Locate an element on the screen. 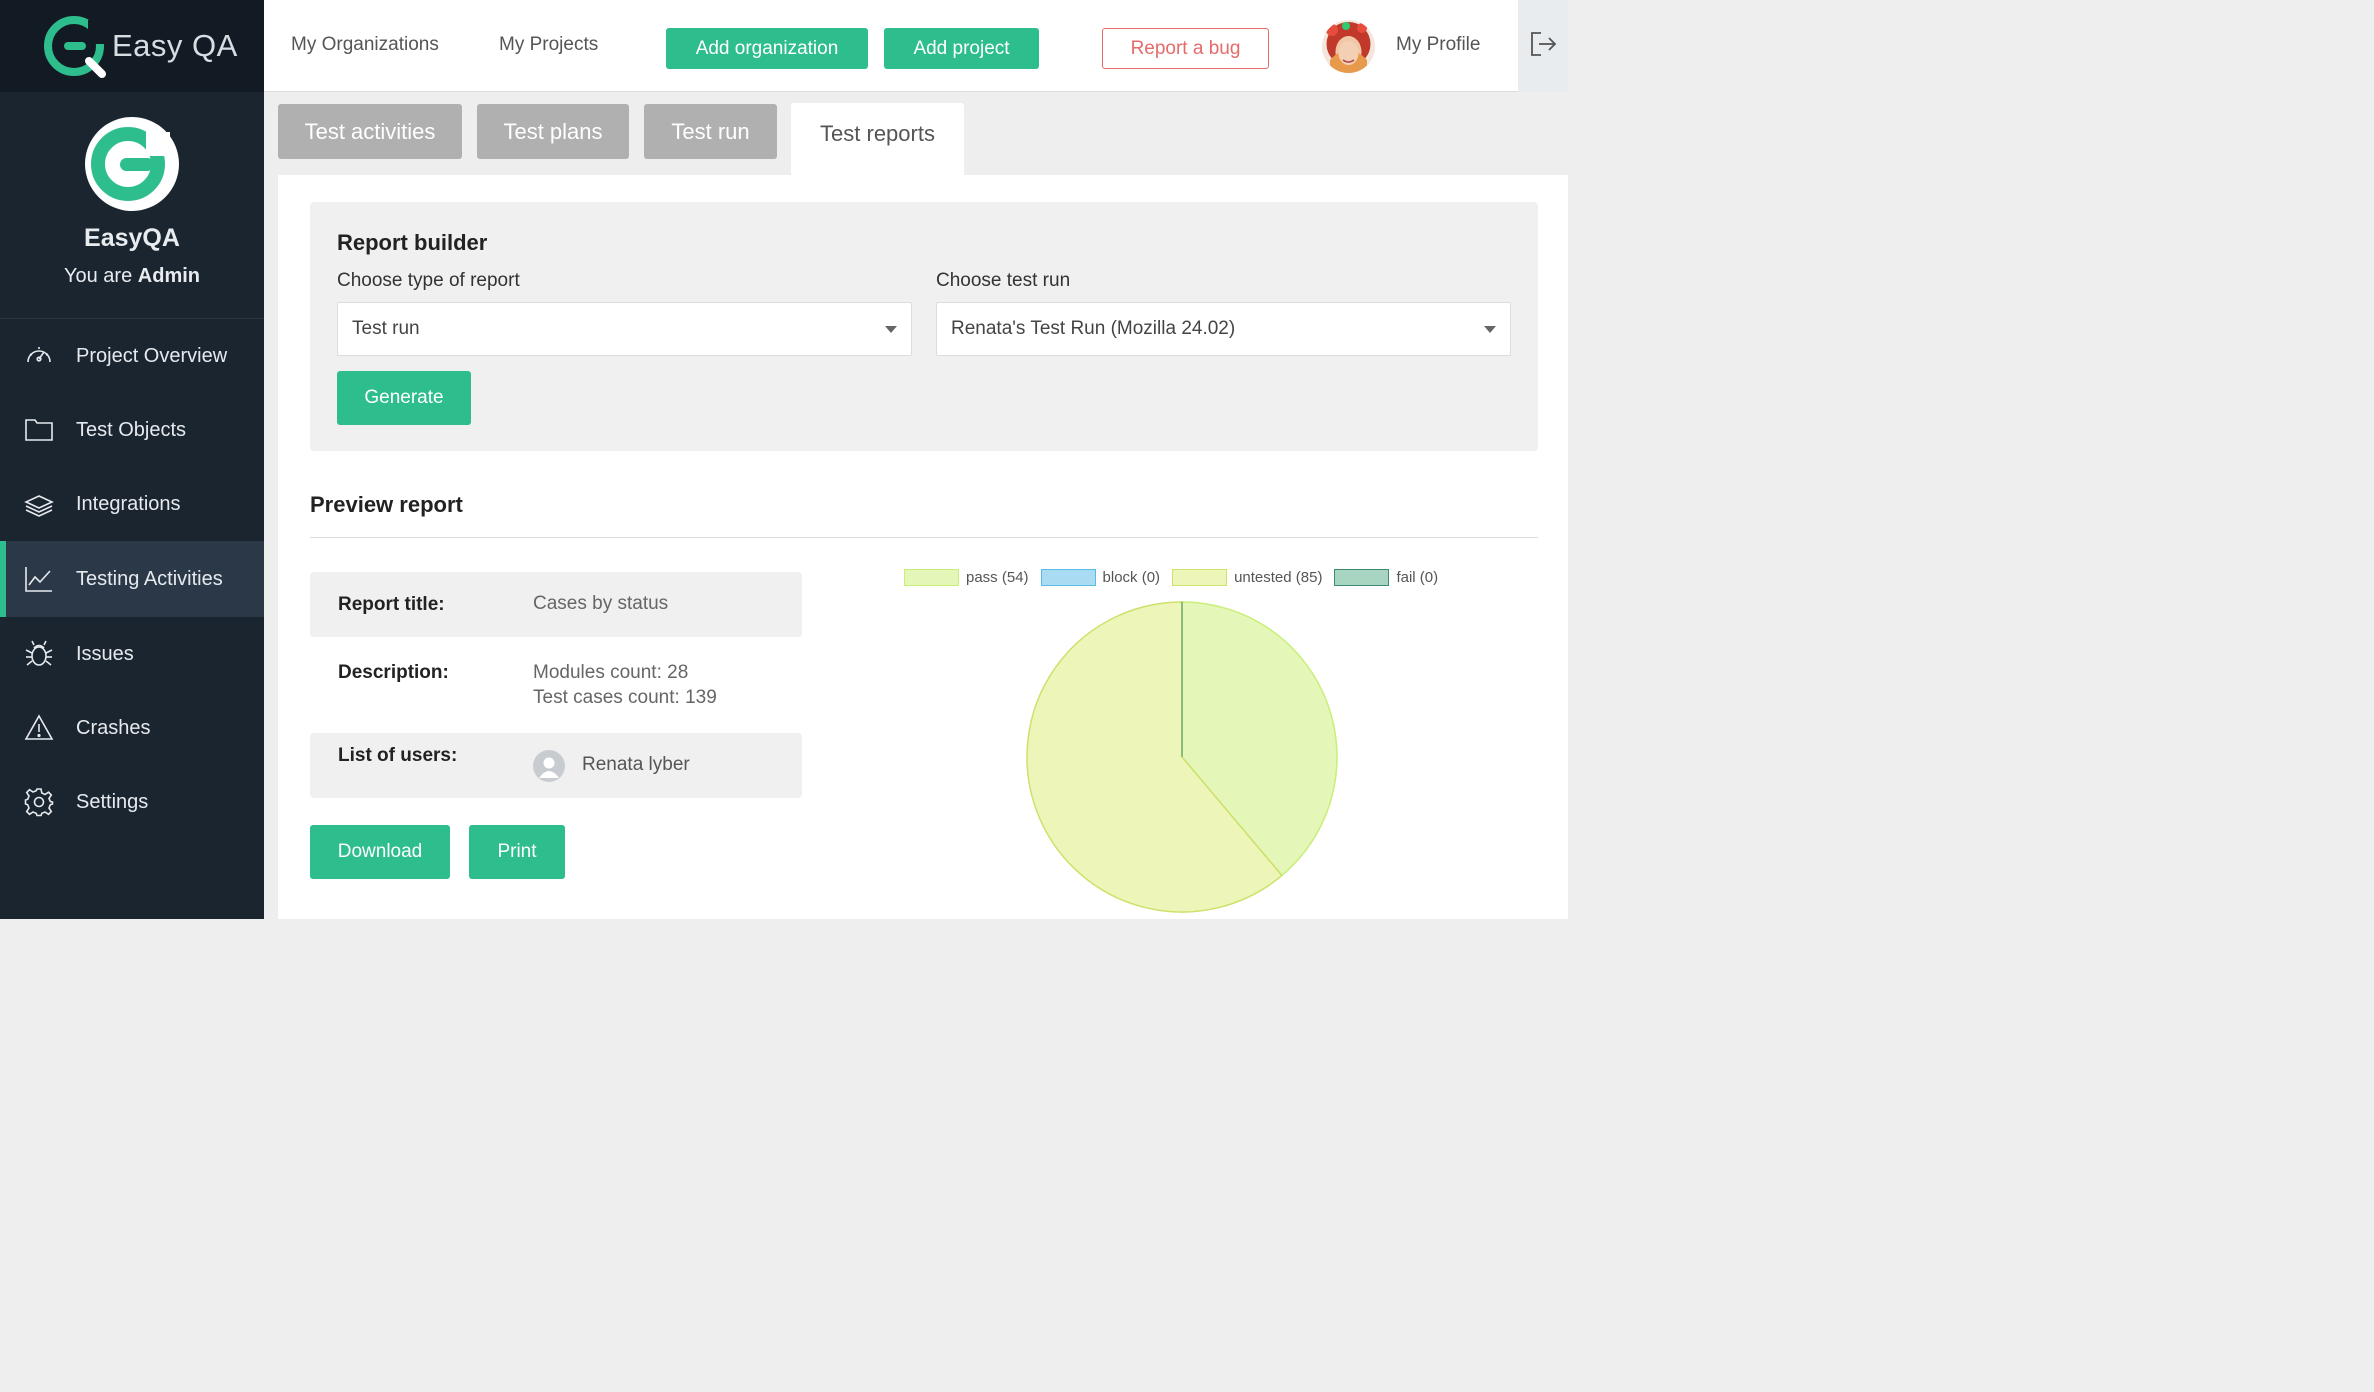 The height and width of the screenshot is (1392, 2374). test-cases-count: Test cases count: 139 is located at coordinates (625, 697).